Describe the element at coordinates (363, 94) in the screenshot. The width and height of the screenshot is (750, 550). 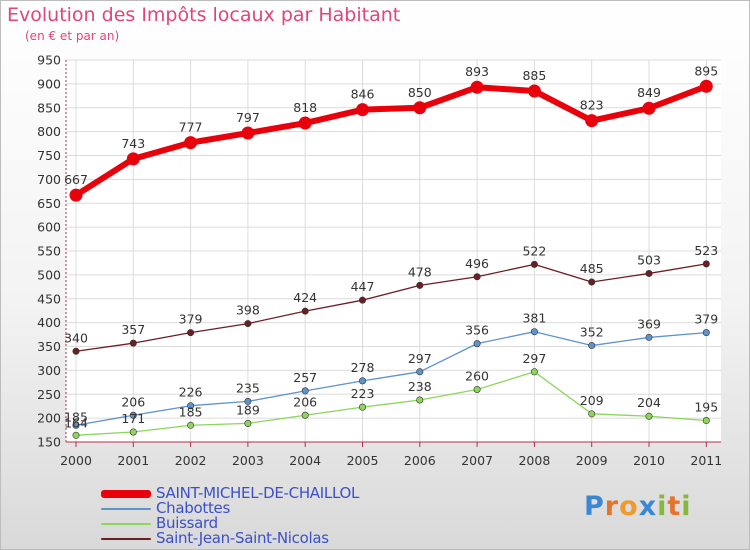
I see `data-label: 846` at that location.